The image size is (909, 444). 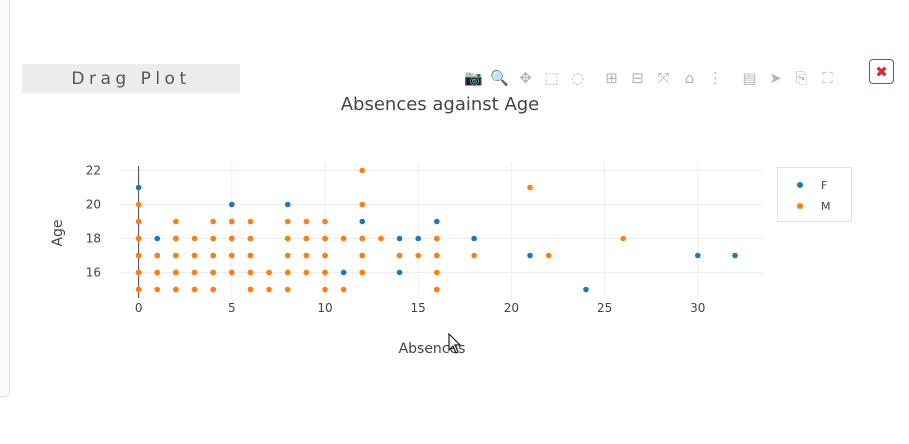 What do you see at coordinates (139, 308) in the screenshot?
I see `x-tick-label: 0` at bounding box center [139, 308].